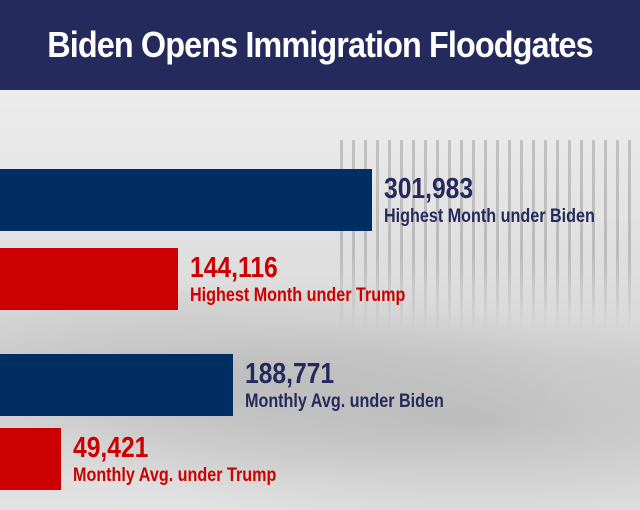 Image resolution: width=640 pixels, height=510 pixels. What do you see at coordinates (234, 268) in the screenshot?
I see `data-label: 144,116` at bounding box center [234, 268].